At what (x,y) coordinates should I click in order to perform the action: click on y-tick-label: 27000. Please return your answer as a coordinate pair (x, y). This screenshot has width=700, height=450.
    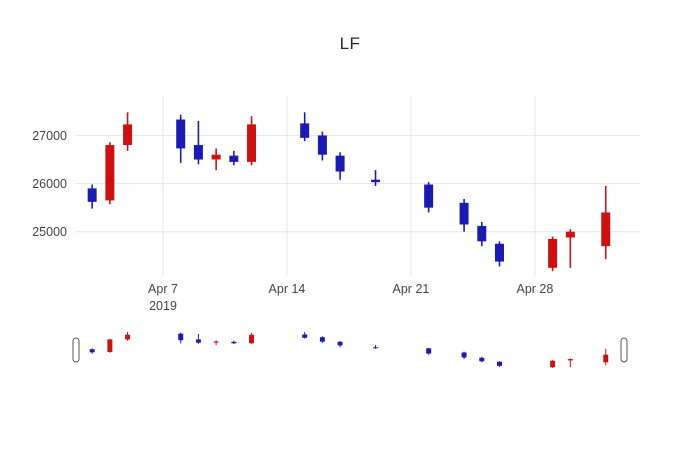
    Looking at the image, I should click on (49, 136).